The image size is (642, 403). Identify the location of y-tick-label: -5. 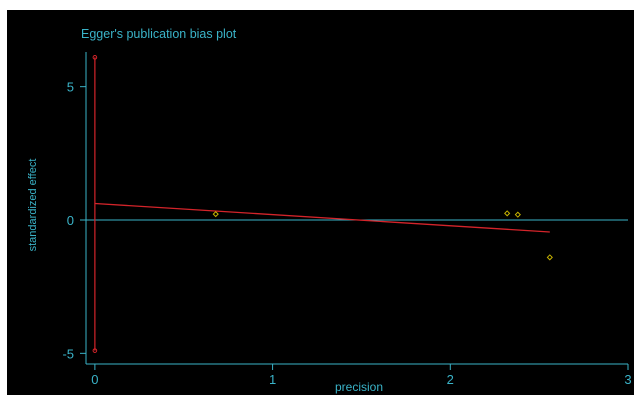
(68, 353).